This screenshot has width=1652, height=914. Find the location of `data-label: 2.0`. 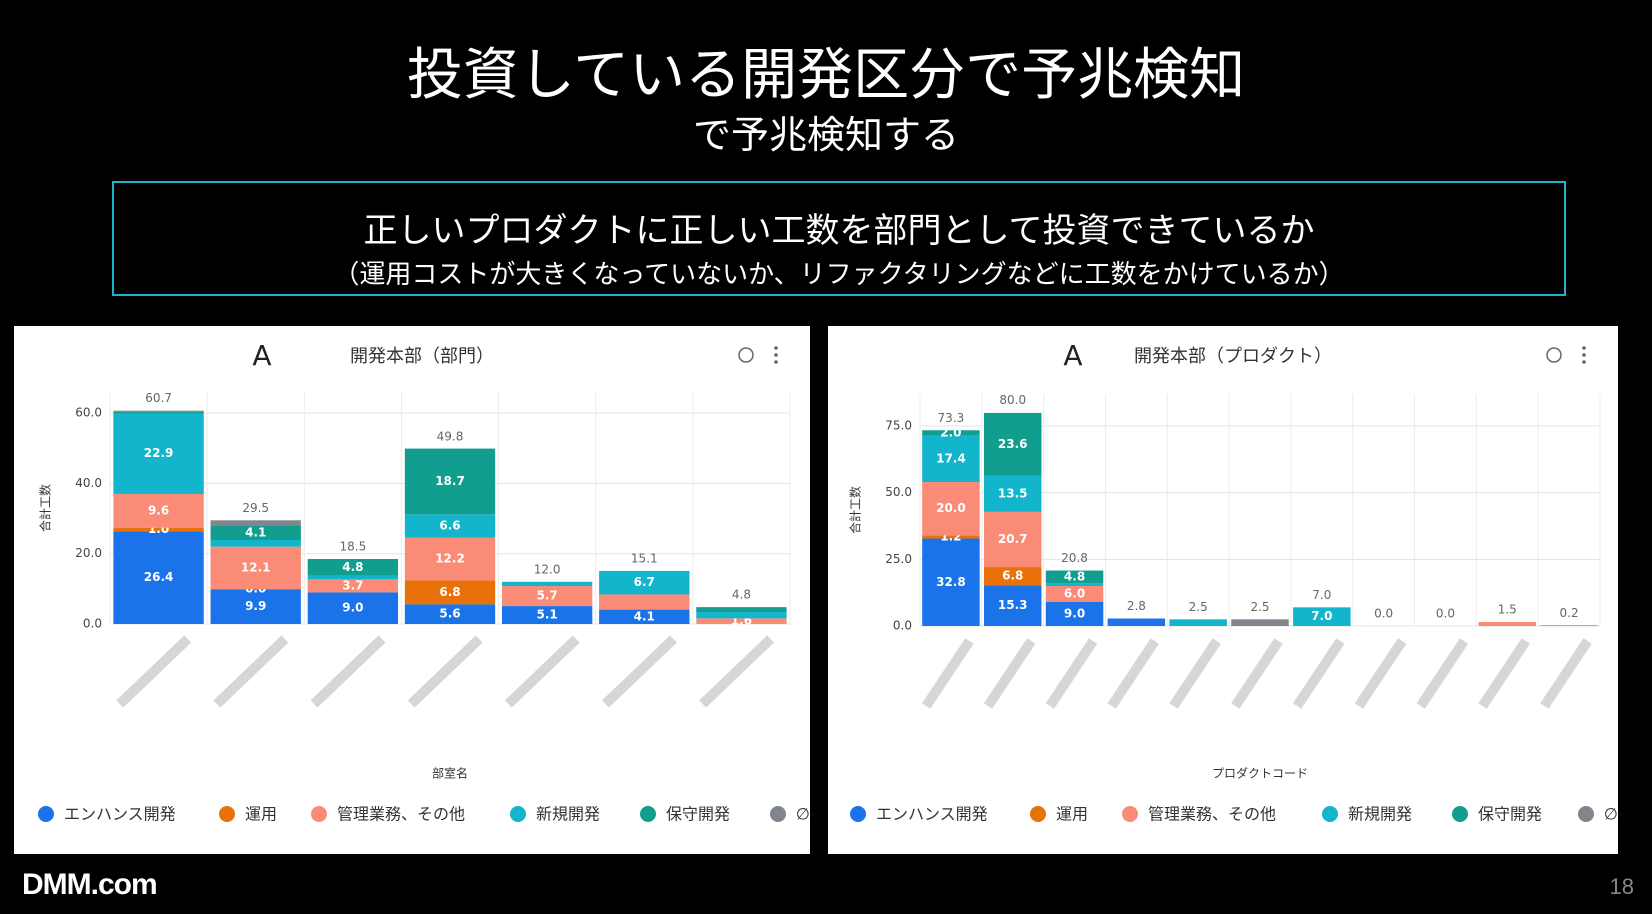

data-label: 2.0 is located at coordinates (950, 432).